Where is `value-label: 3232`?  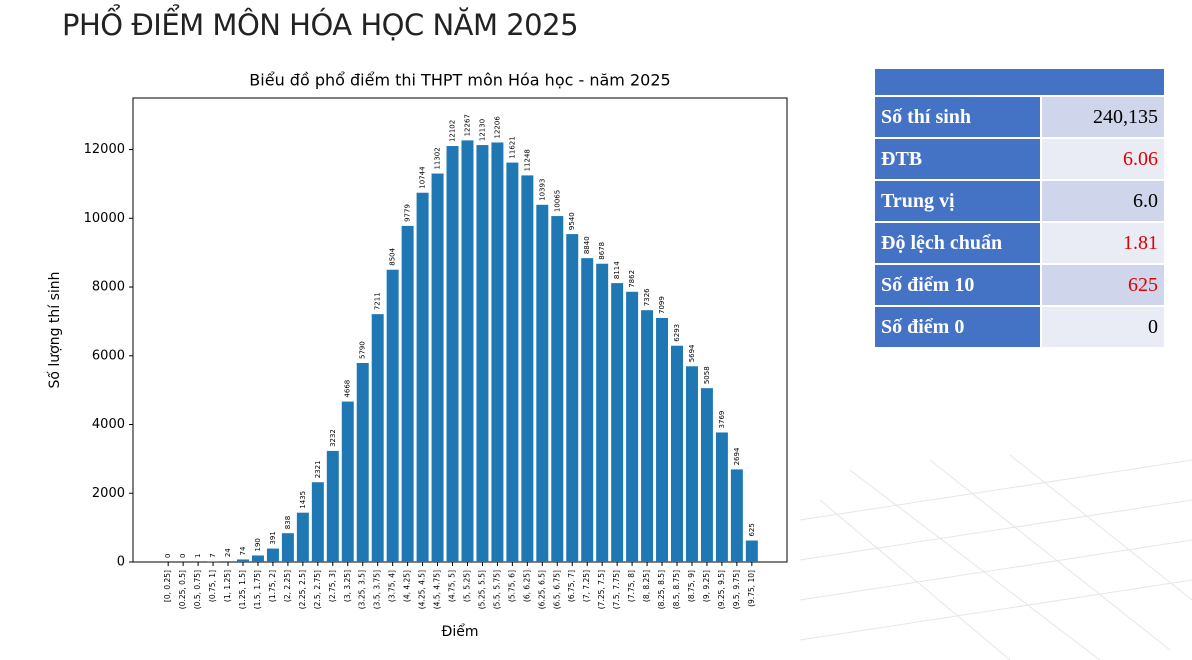
value-label: 3232 is located at coordinates (333, 438).